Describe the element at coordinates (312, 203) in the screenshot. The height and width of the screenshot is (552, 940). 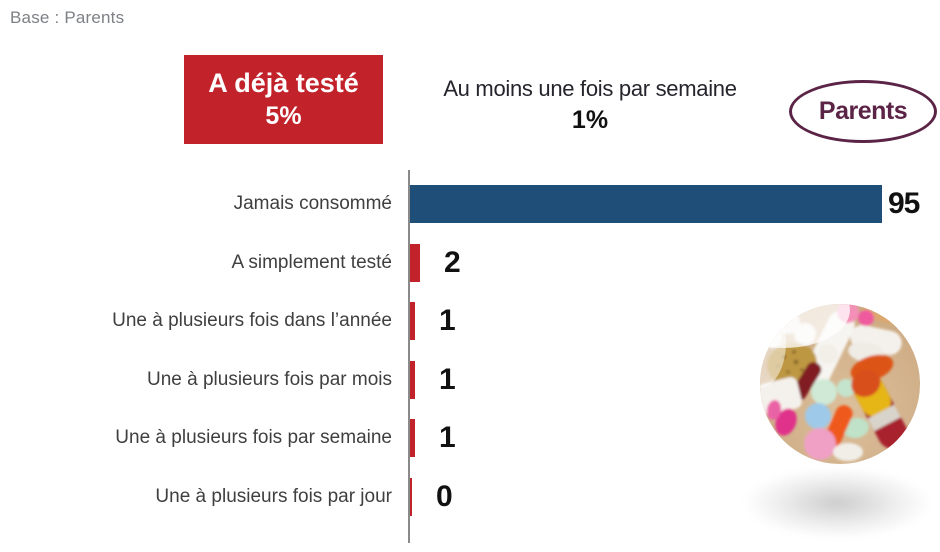
I see `category-label: Jamais consommé` at that location.